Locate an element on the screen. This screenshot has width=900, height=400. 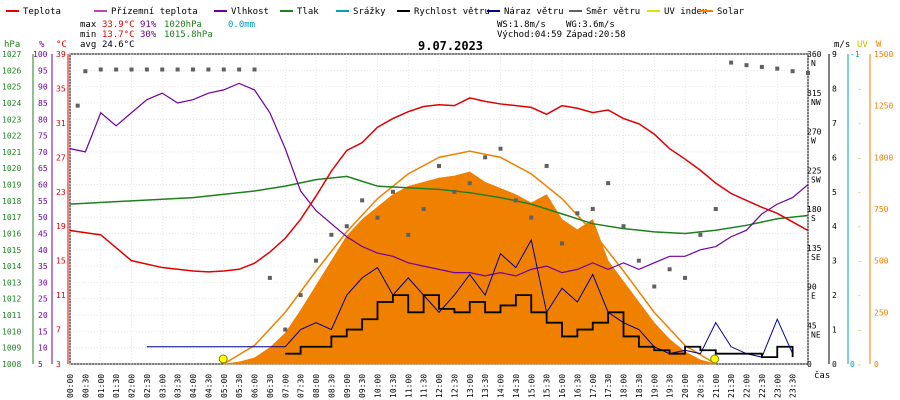
time-tick-label: 23:00 is located at coordinates (777, 386).